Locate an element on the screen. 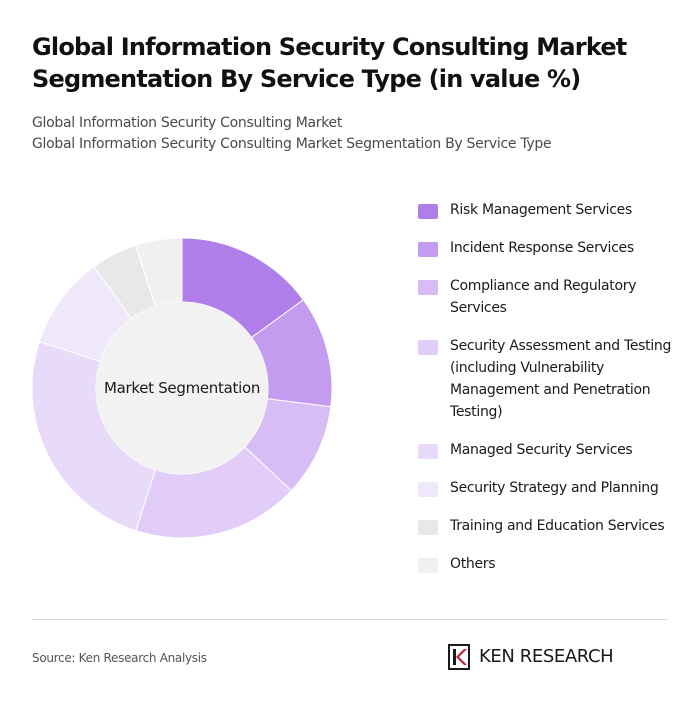  legend-label: Training and Education Services is located at coordinates (557, 526).